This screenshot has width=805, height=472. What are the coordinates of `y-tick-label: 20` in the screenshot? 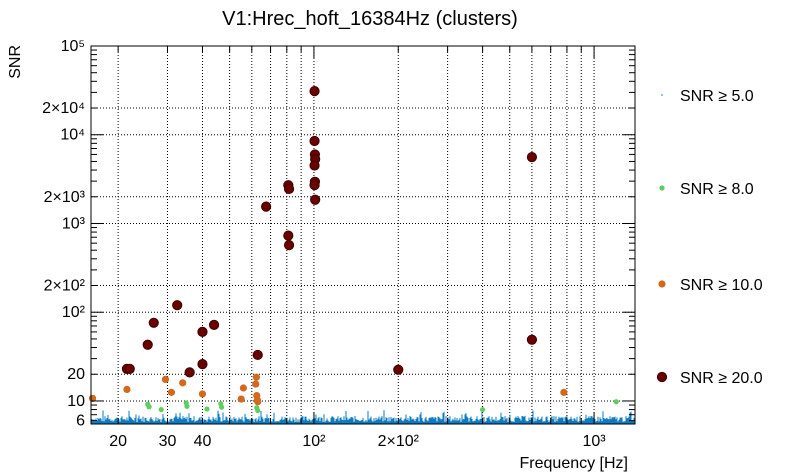 It's located at (76, 374).